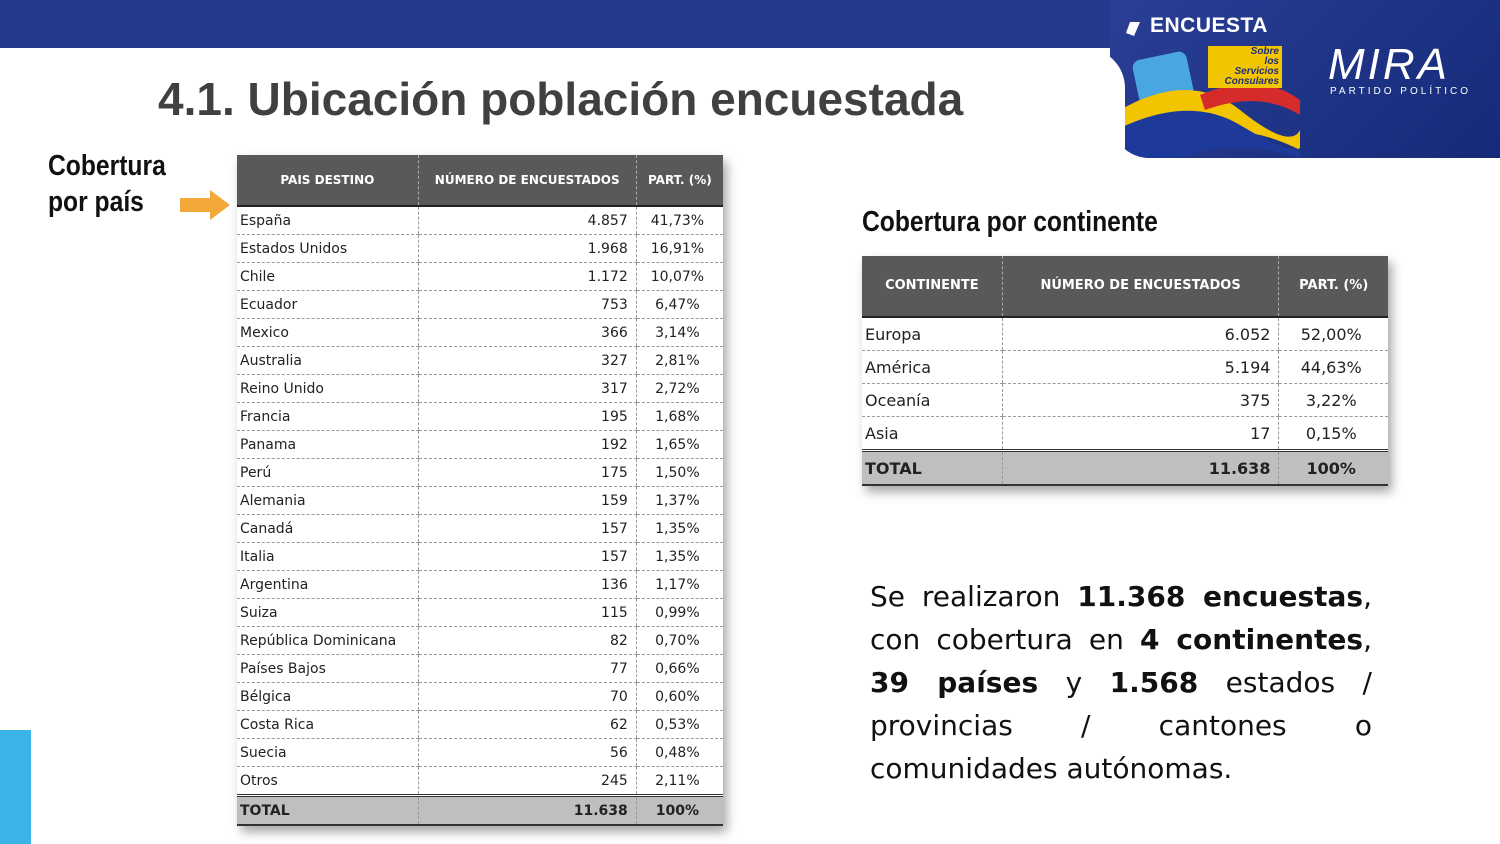 The image size is (1500, 844). Describe the element at coordinates (679, 416) in the screenshot. I see `cell: 1,68%` at that location.